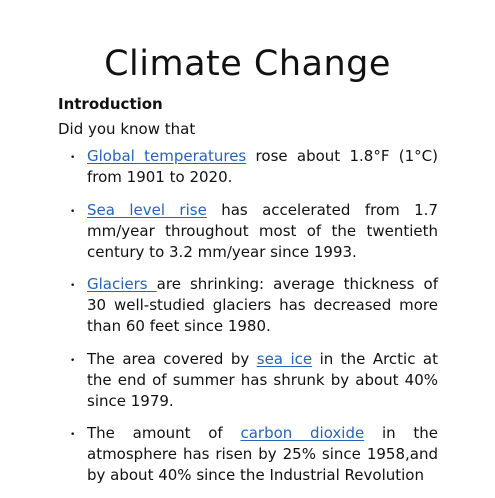 This screenshot has height=498, width=495. I want to click on link-sea-ice: sea ice, so click(284, 358).